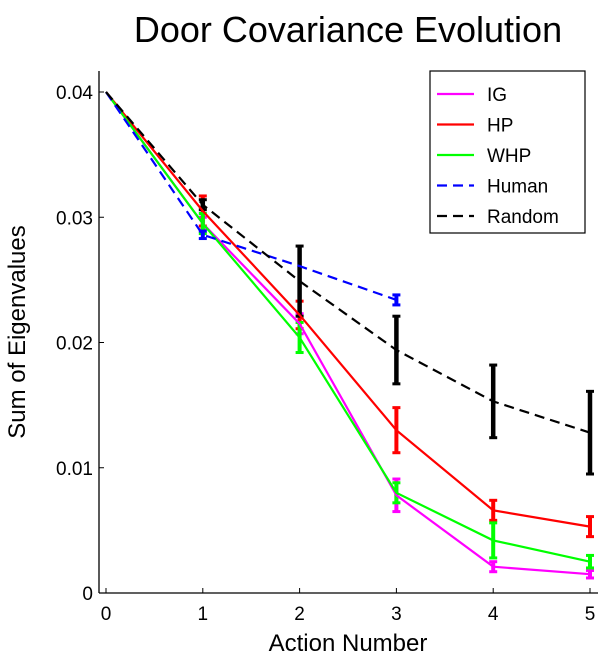 The height and width of the screenshot is (663, 598). I want to click on x-tick-label: 3, so click(396, 614).